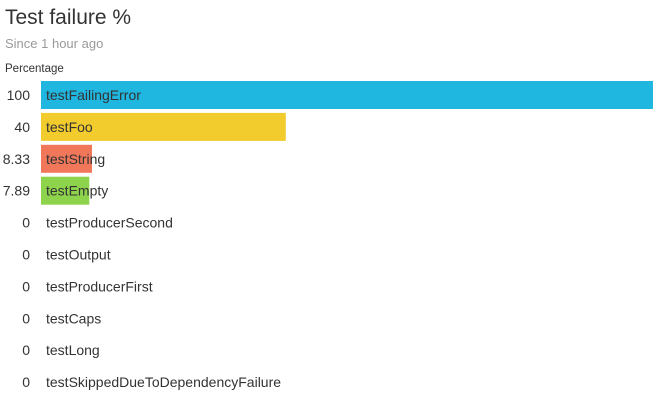  I want to click on value-label-testProducerSecond: 0, so click(26, 223).